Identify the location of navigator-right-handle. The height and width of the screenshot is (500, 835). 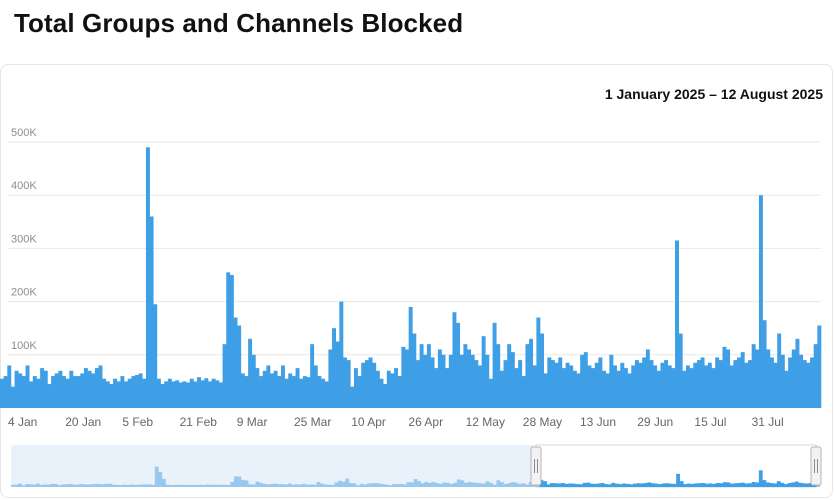
(816, 466).